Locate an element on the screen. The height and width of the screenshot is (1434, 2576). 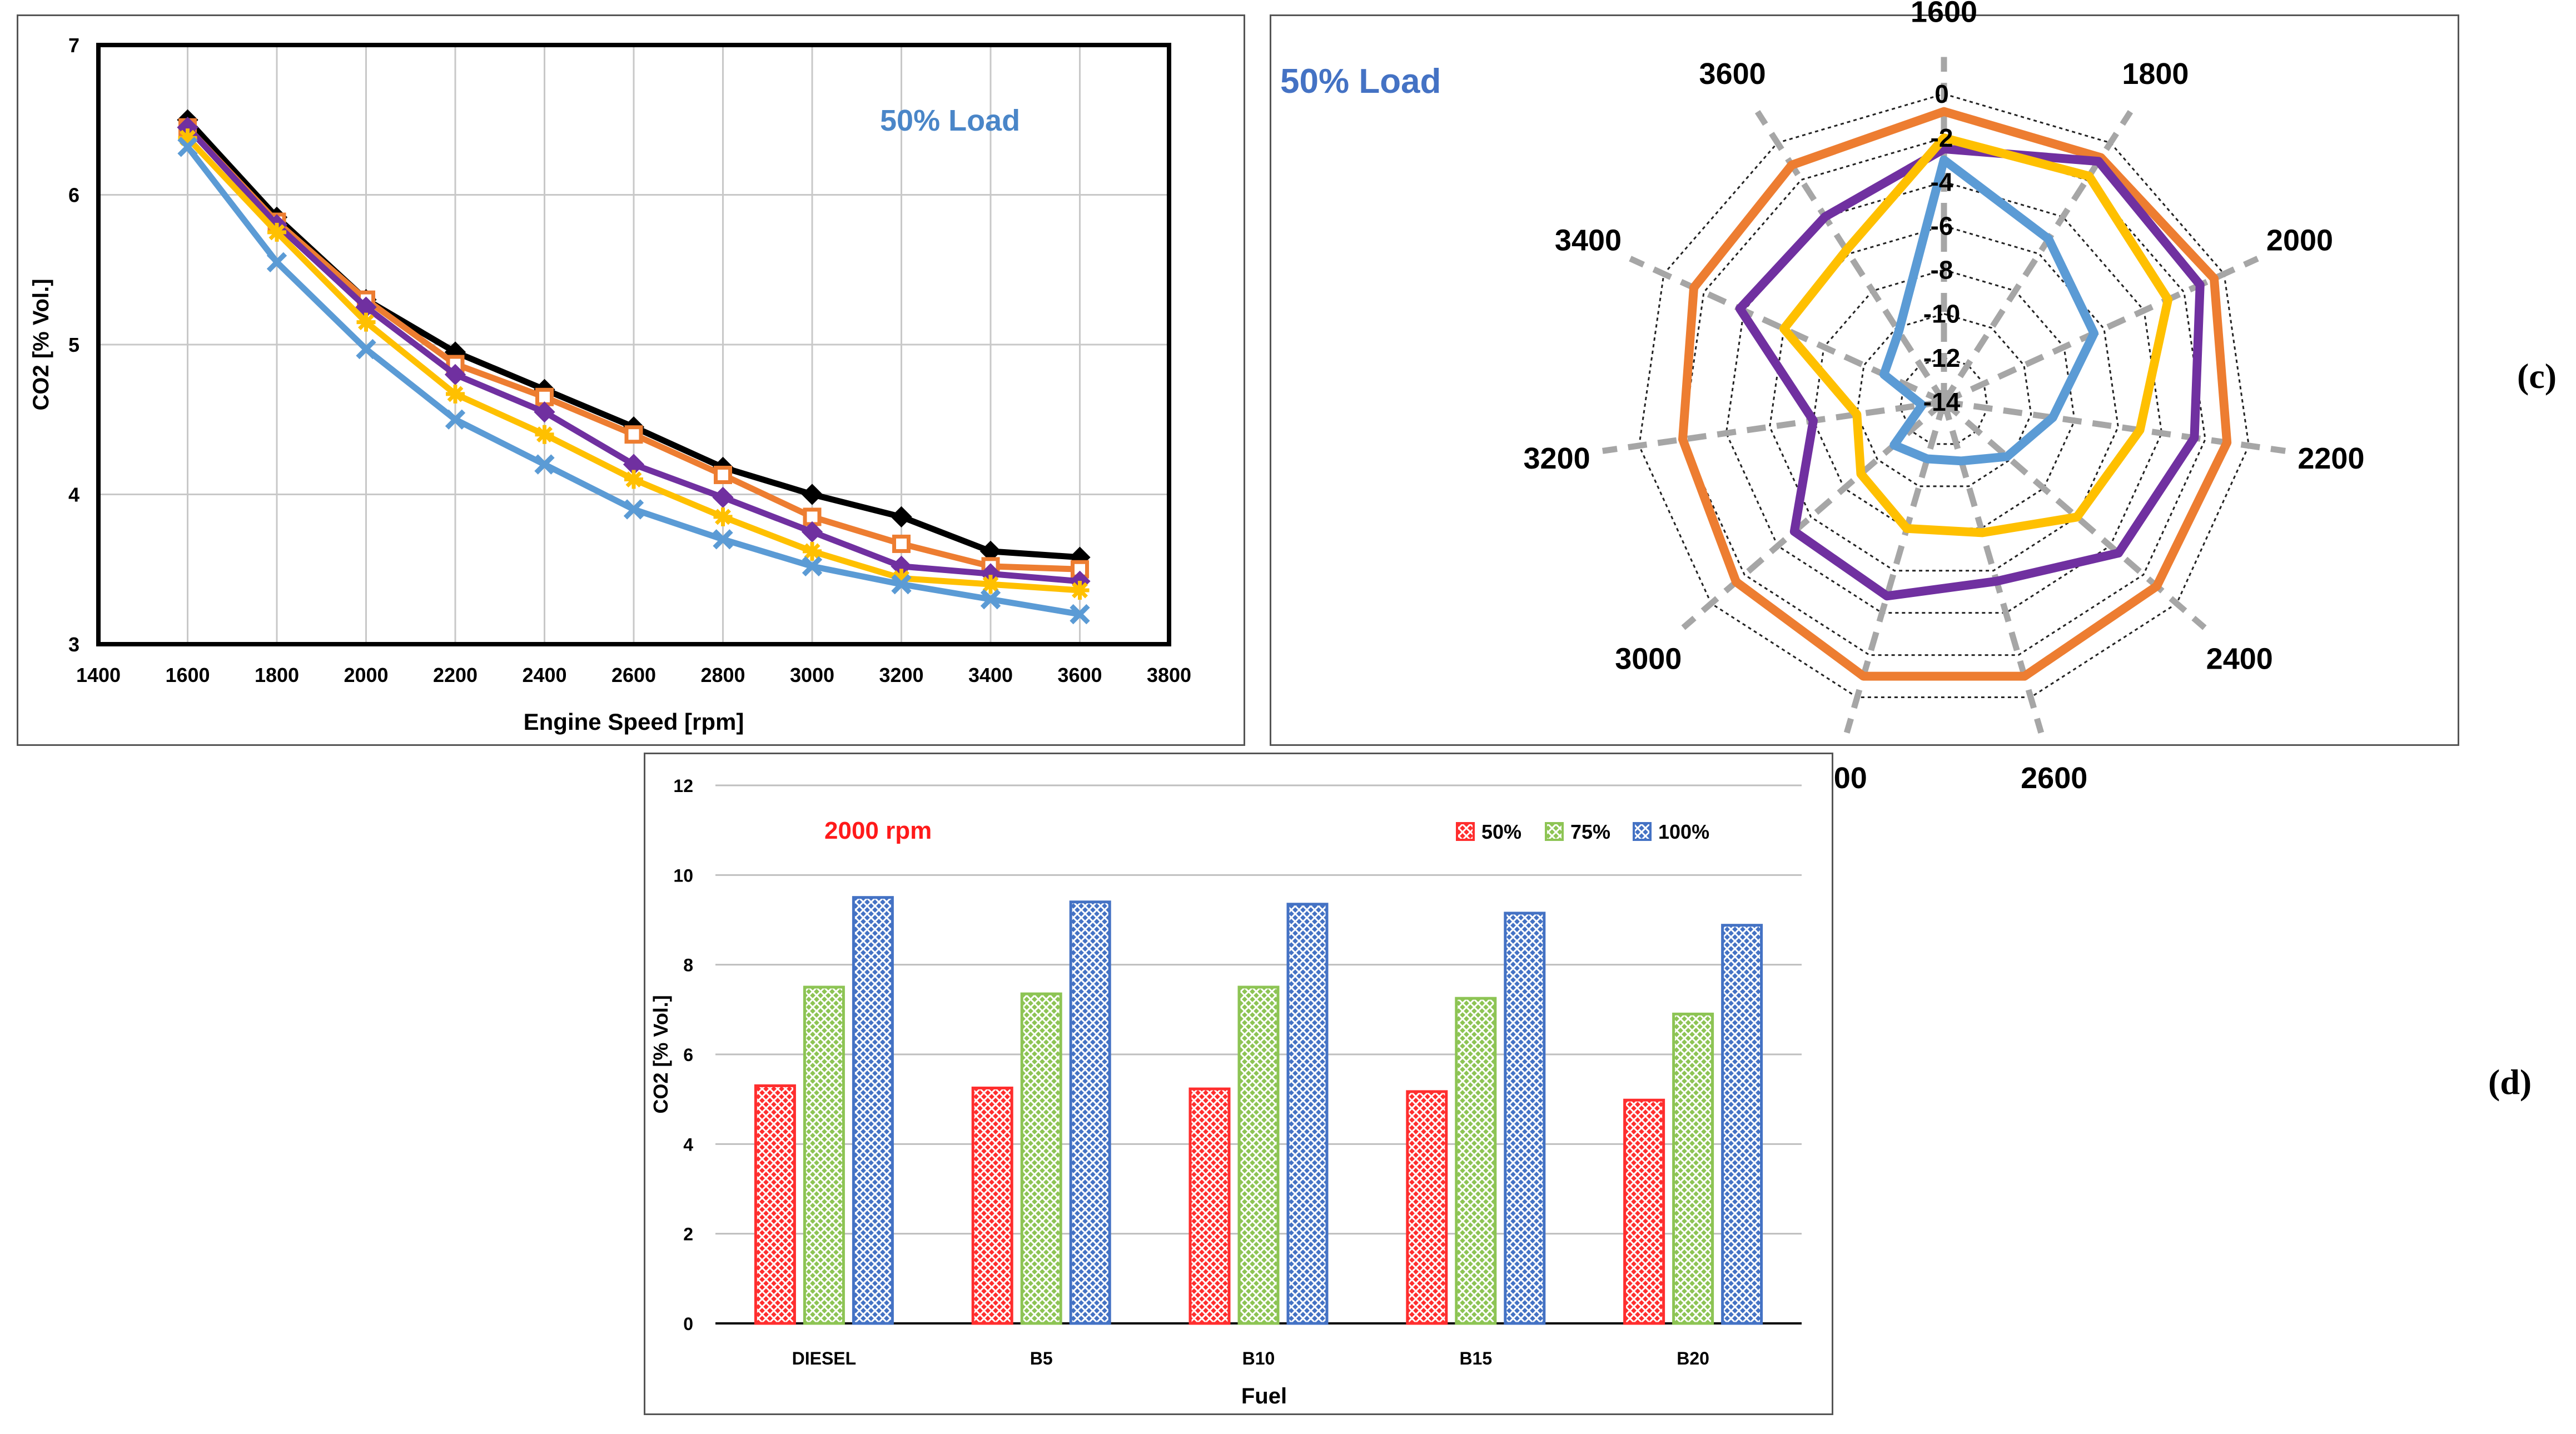
x-tick-label: B20 is located at coordinates (1693, 1358).